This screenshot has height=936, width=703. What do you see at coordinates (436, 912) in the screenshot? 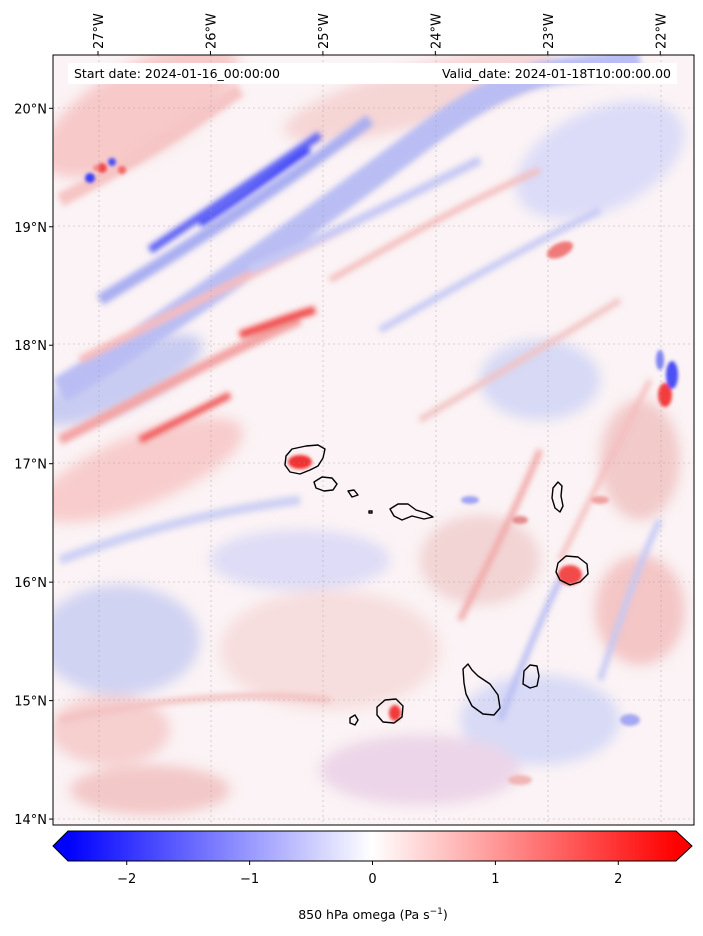
I see `colorbar-label-sup: −1` at bounding box center [436, 912].